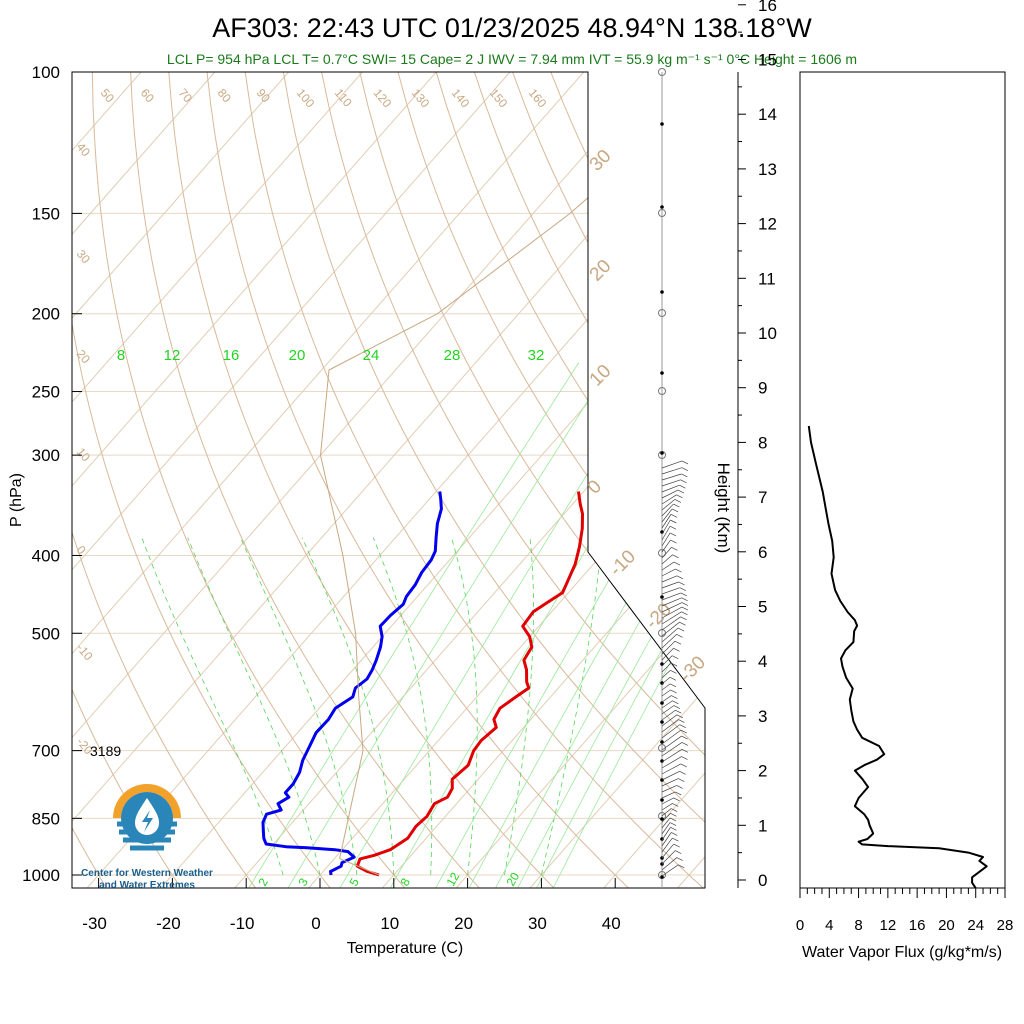 The width and height of the screenshot is (1024, 1024). Describe the element at coordinates (94, 923) in the screenshot. I see `x-tick-label: -30` at that location.